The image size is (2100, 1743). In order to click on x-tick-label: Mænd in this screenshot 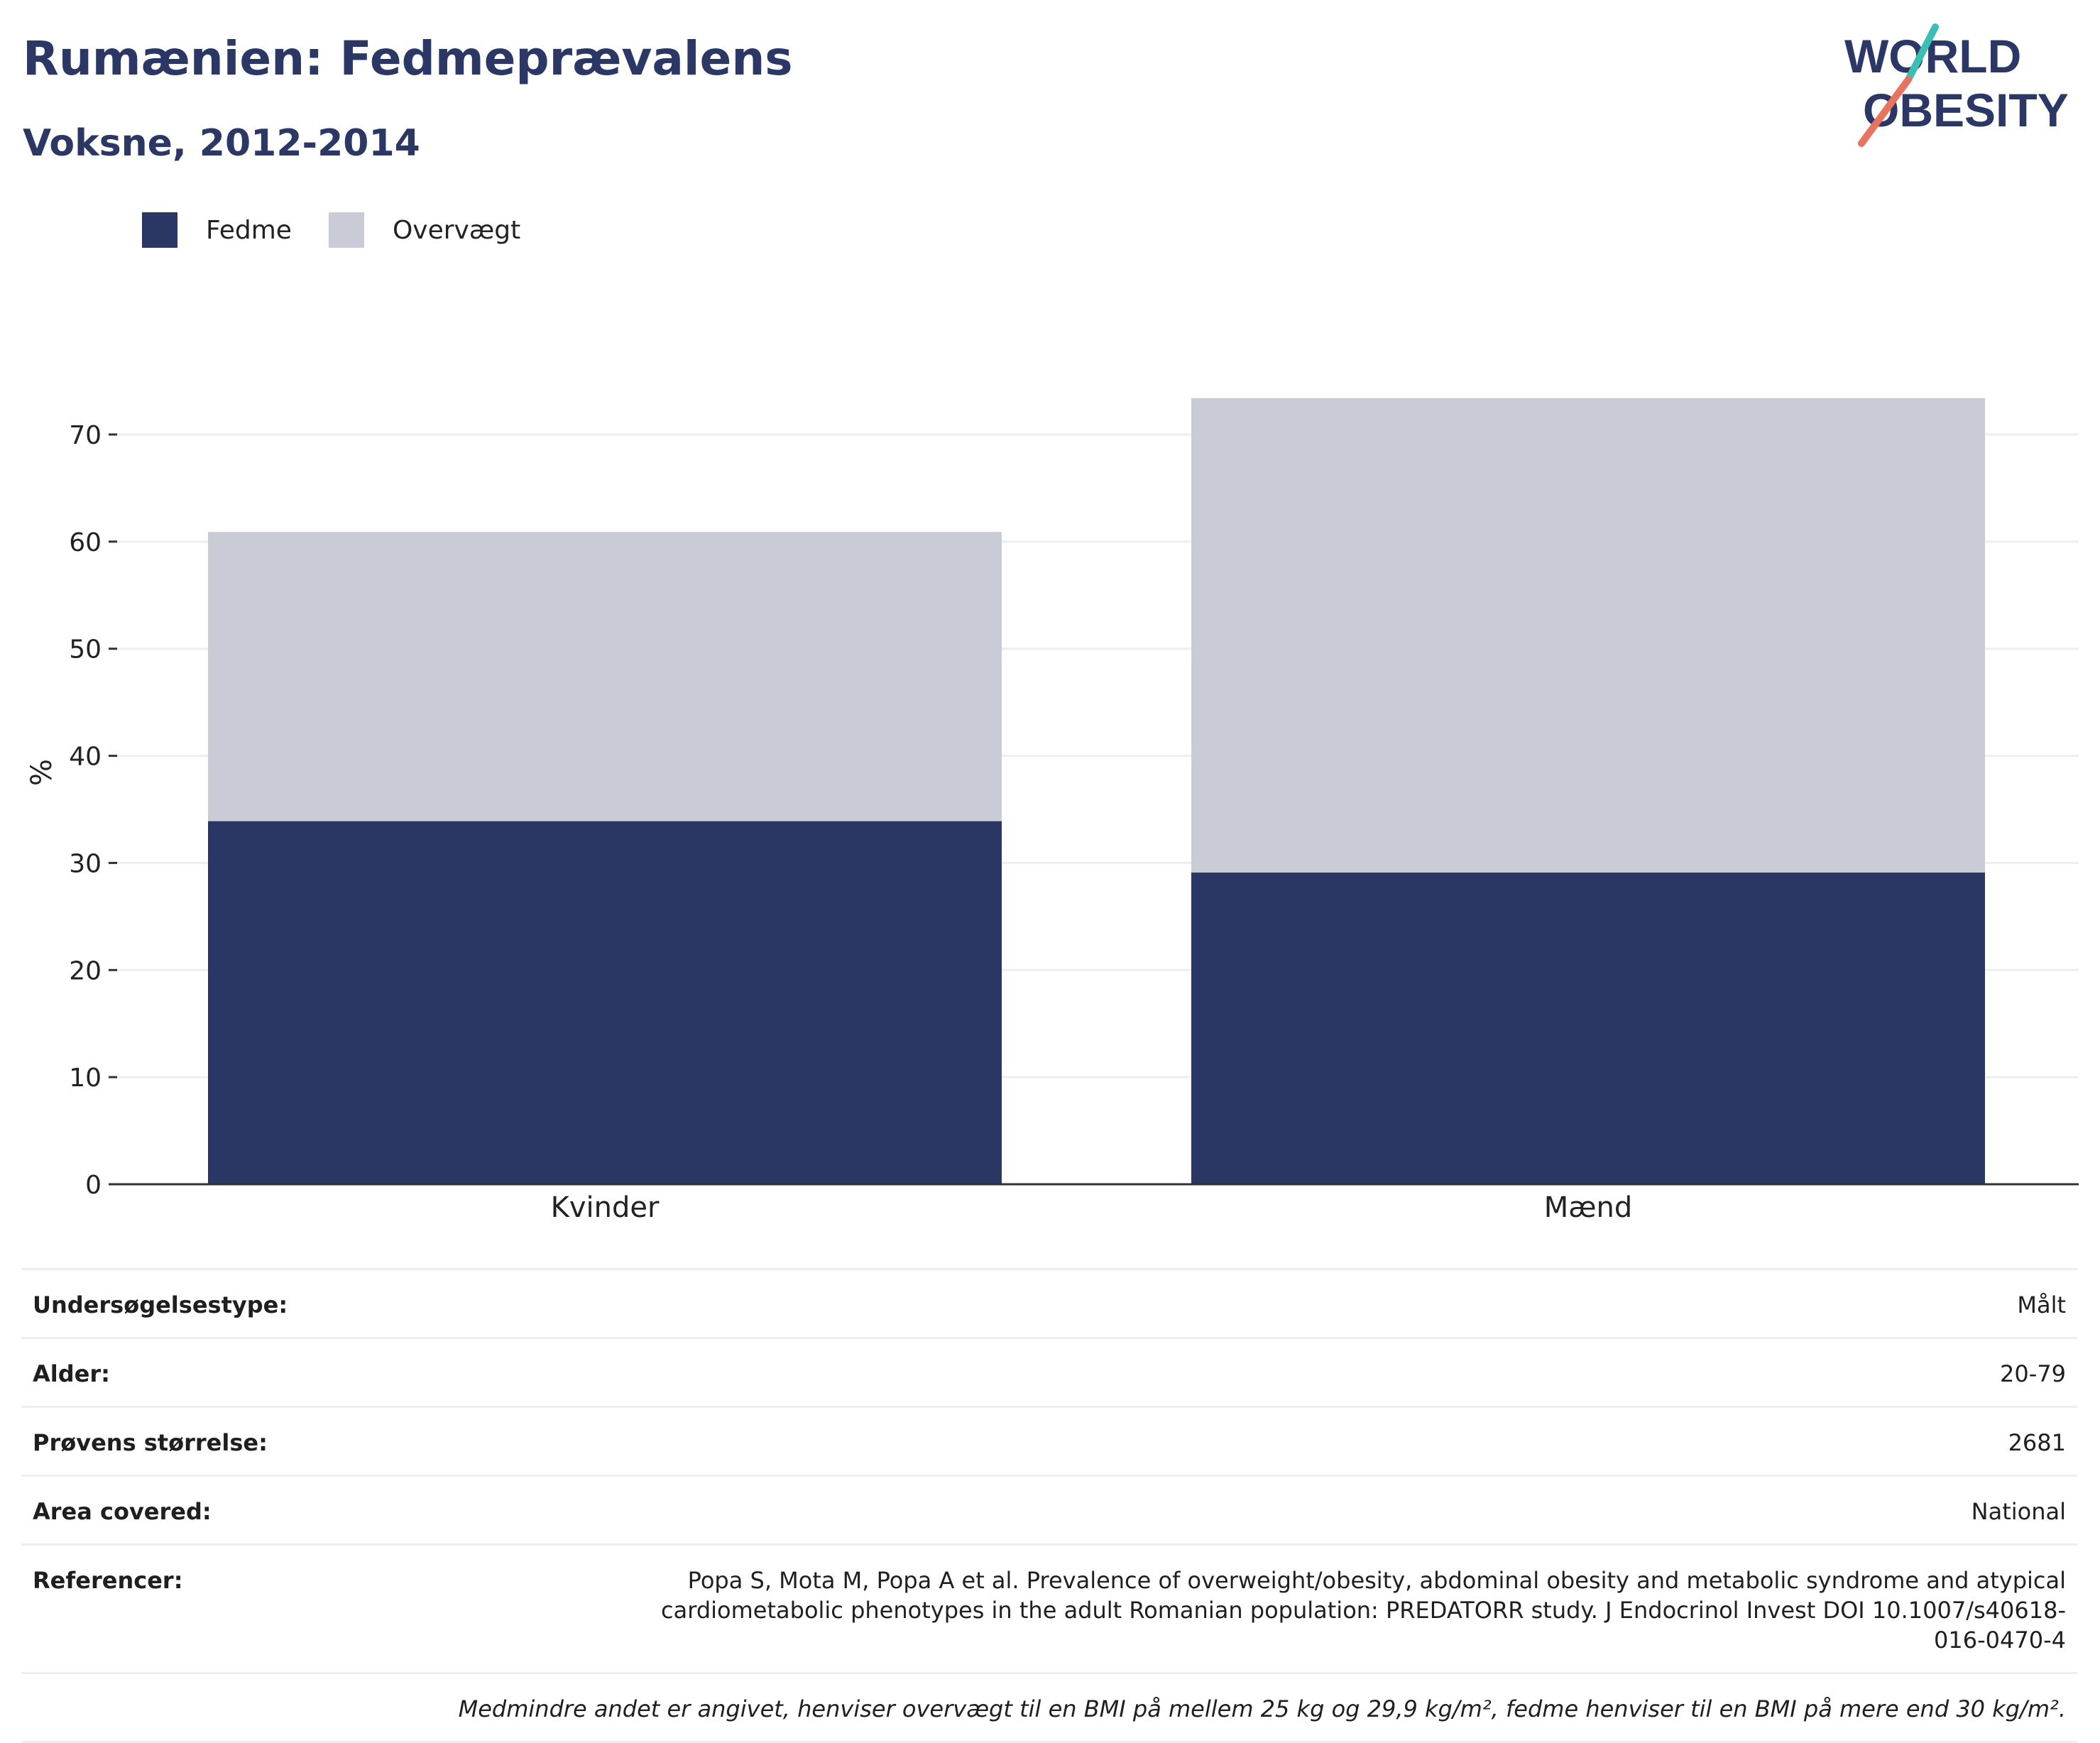, I will do `click(1588, 1207)`.